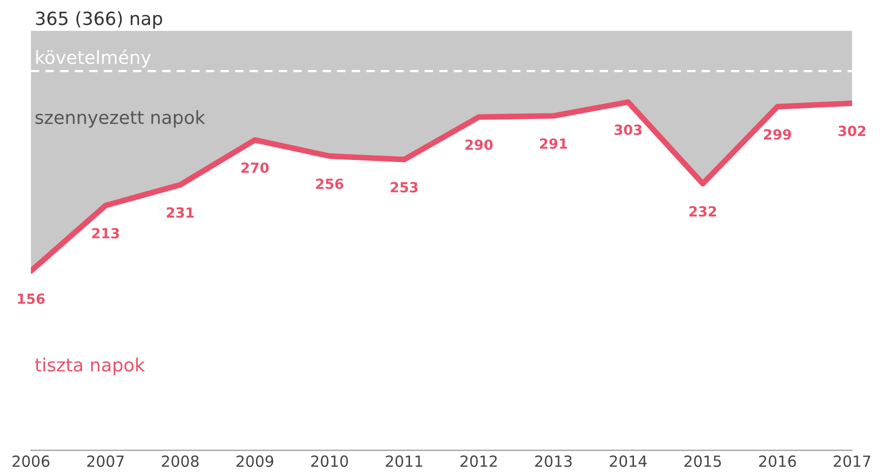  What do you see at coordinates (852, 461) in the screenshot?
I see `x-tick-label: 2017` at bounding box center [852, 461].